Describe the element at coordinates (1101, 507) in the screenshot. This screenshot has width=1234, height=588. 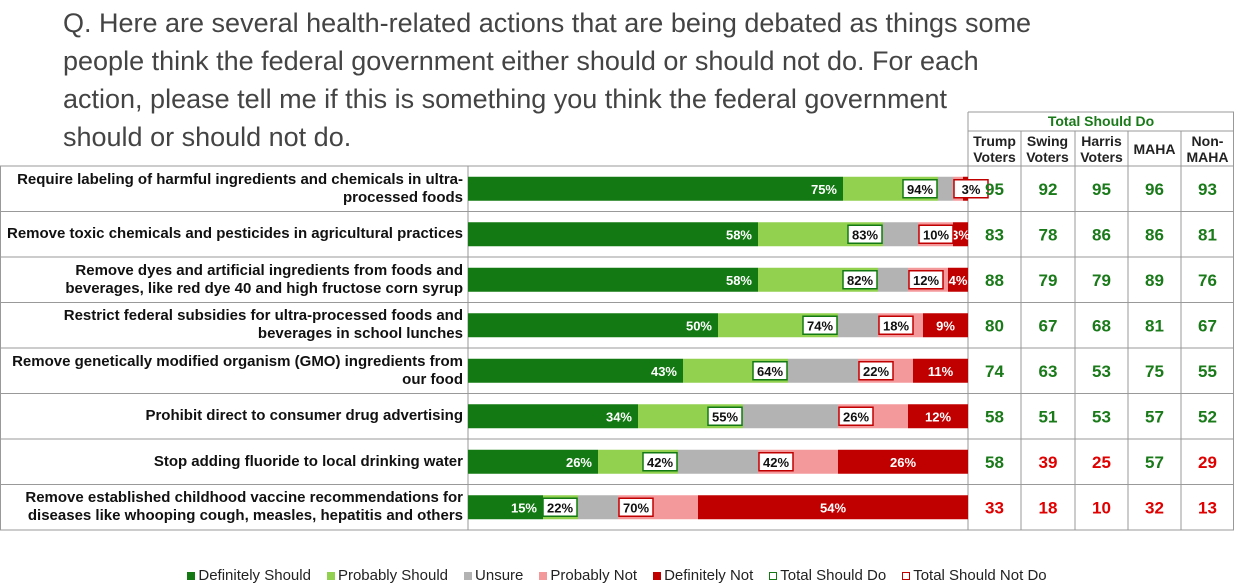
I see `table-value: 10` at that location.